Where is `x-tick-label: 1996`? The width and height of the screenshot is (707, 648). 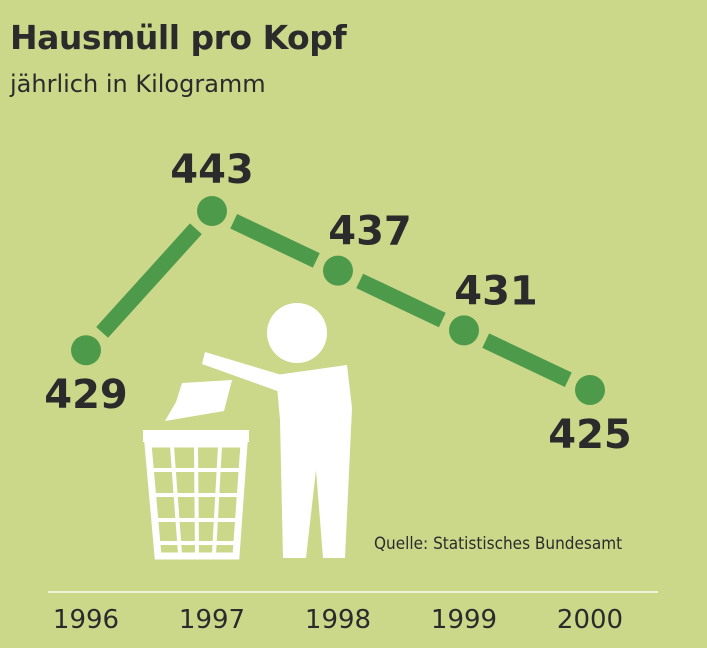 x-tick-label: 1996 is located at coordinates (86, 620).